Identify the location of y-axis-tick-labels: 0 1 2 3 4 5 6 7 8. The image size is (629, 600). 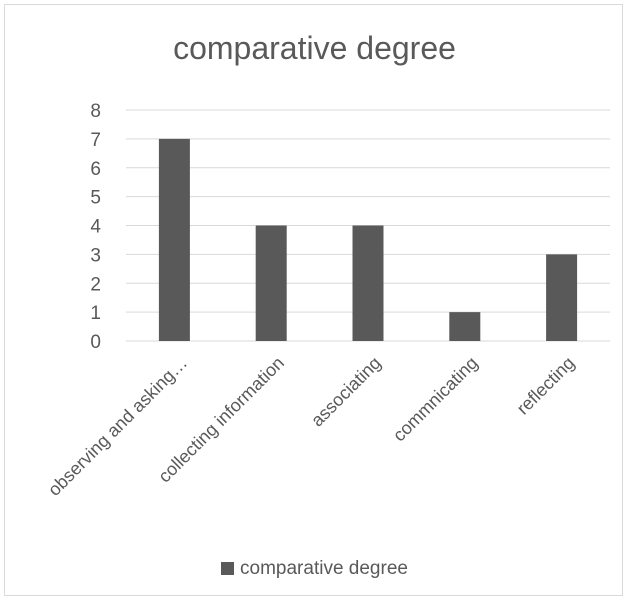
(95, 227).